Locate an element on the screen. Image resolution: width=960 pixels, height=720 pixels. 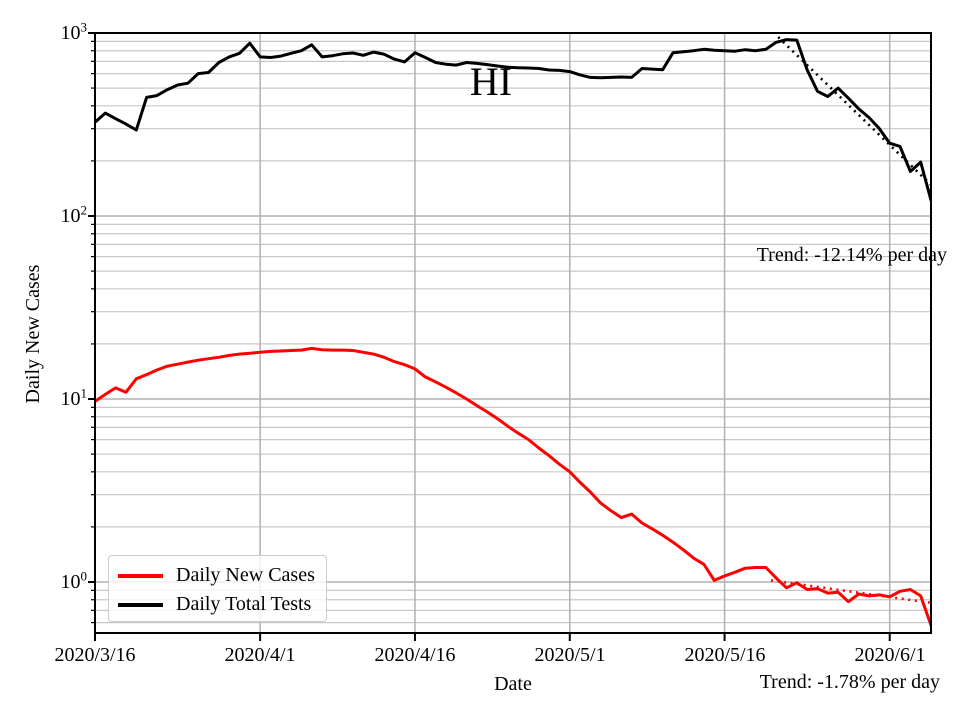
legend: Daily New Cases Daily Total Tests is located at coordinates (217, 588).